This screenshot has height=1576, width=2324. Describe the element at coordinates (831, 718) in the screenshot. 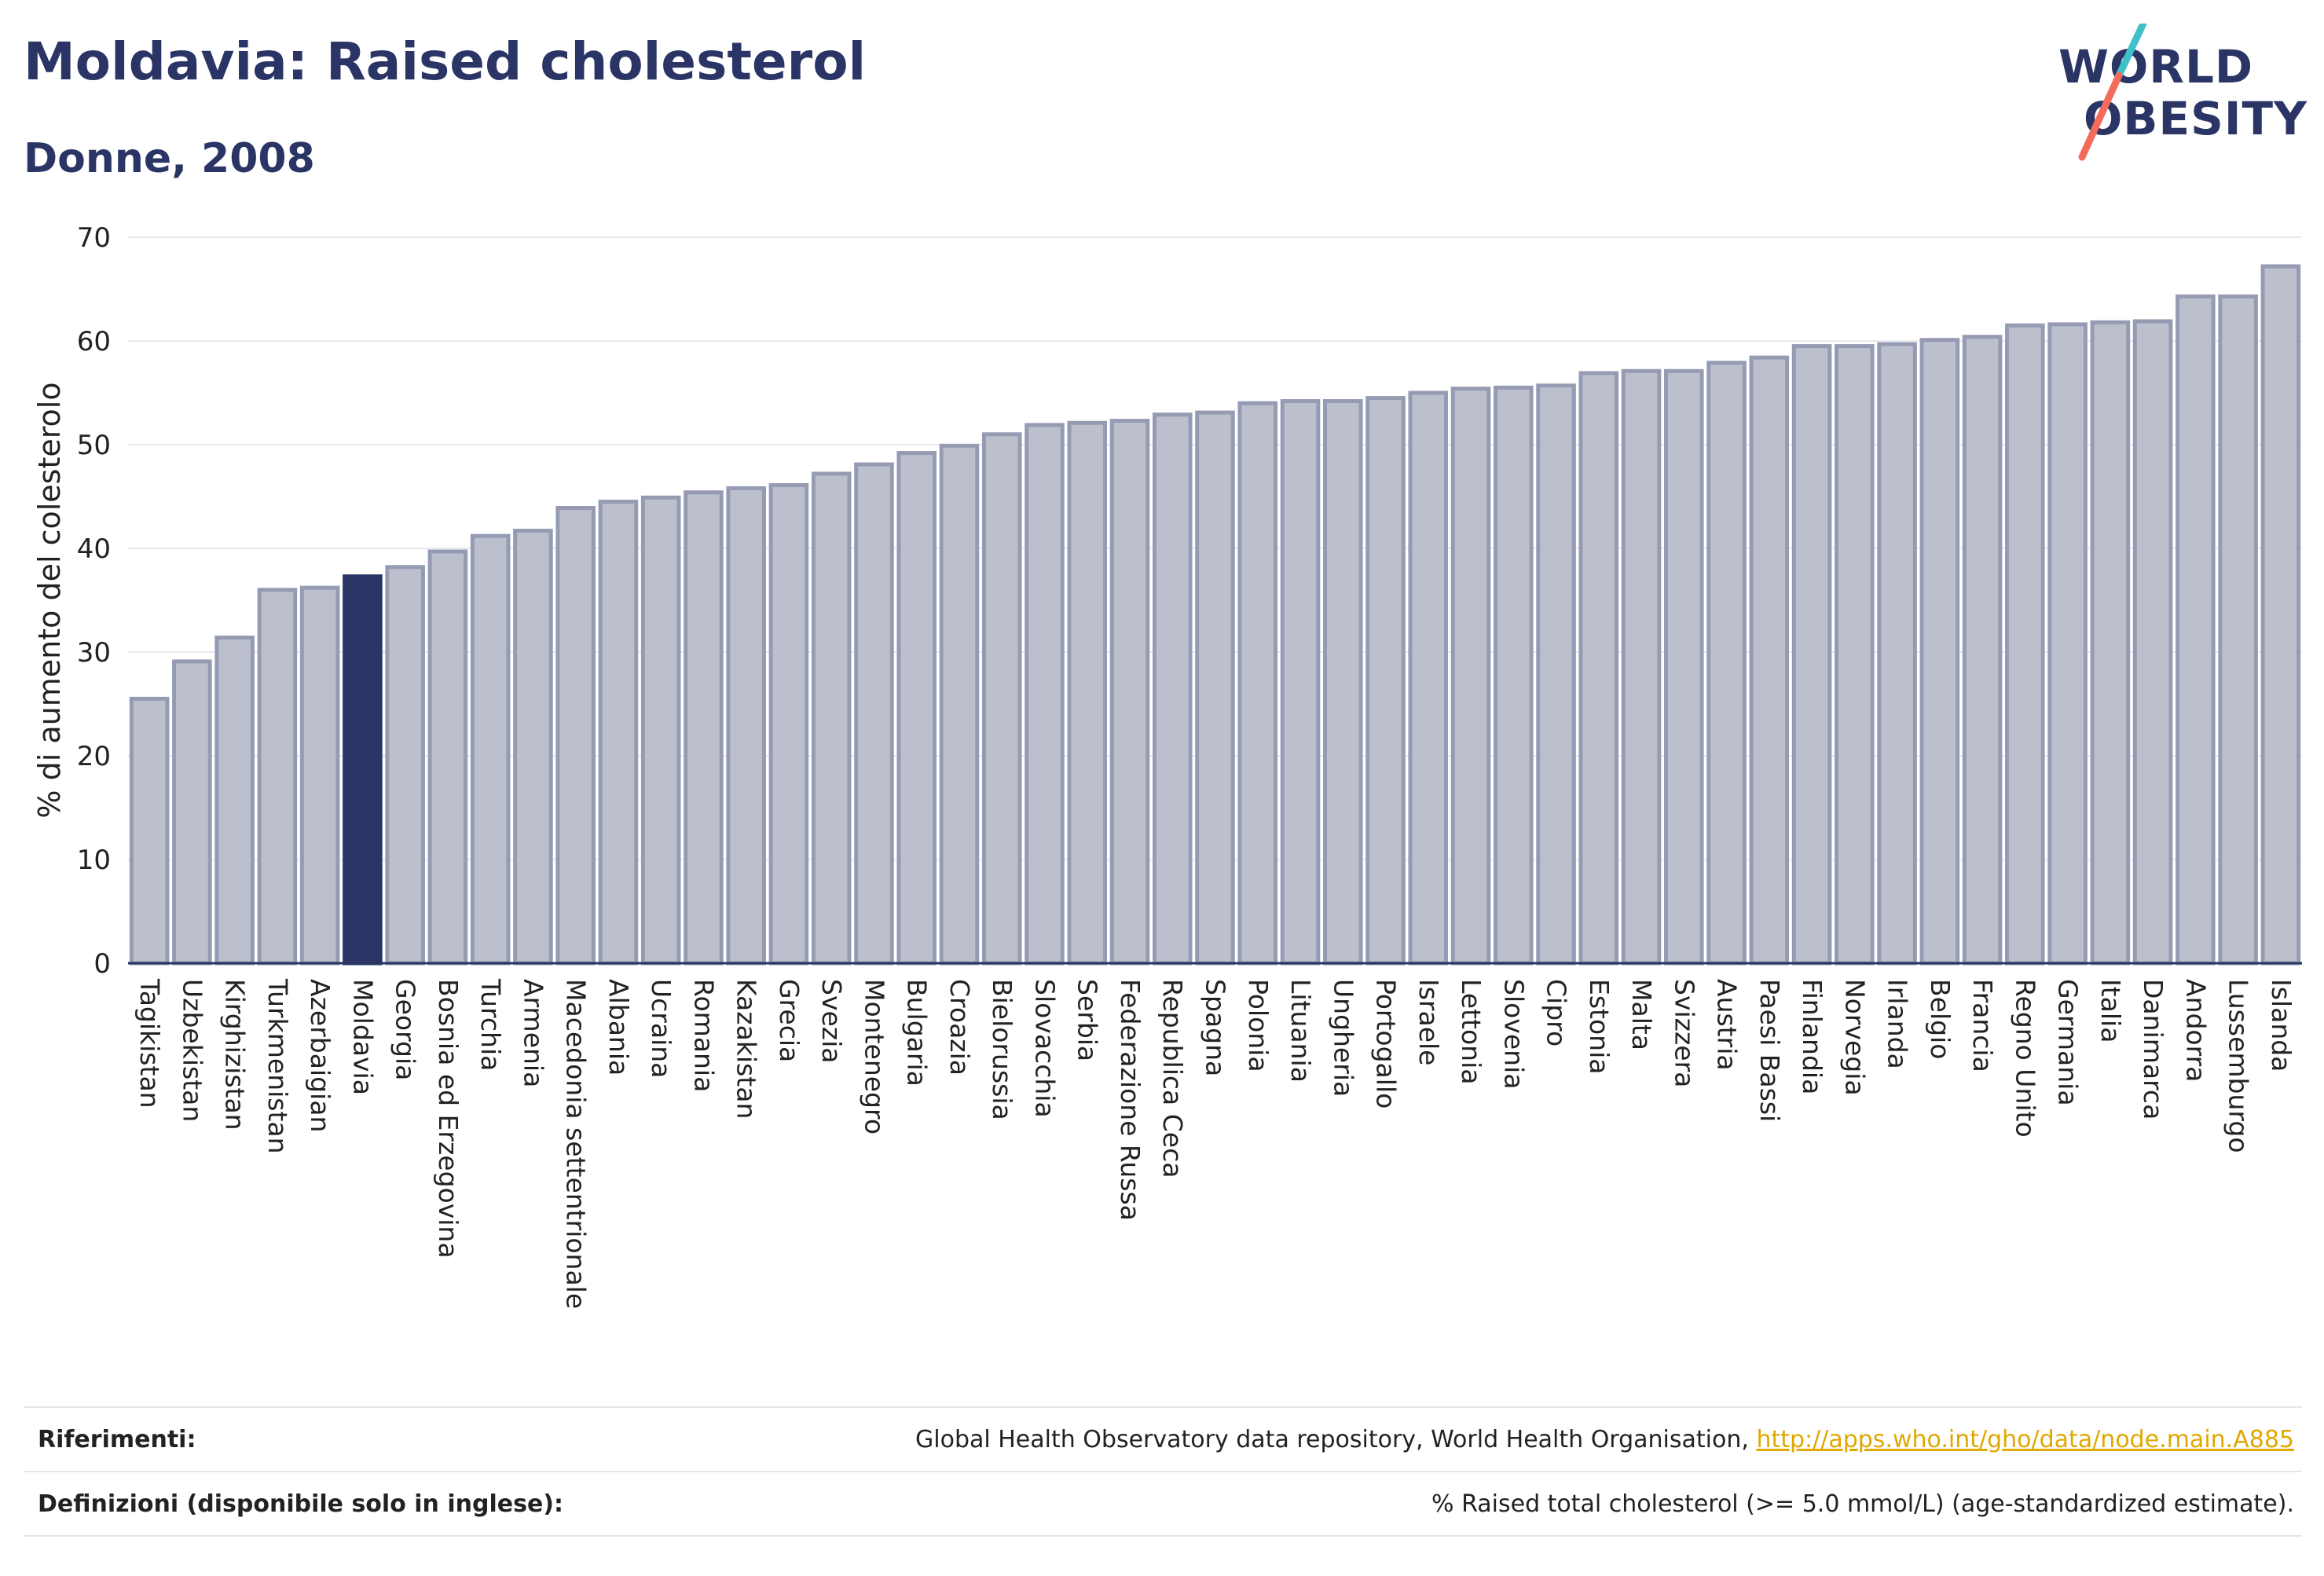

I see `bar-svezia` at that location.